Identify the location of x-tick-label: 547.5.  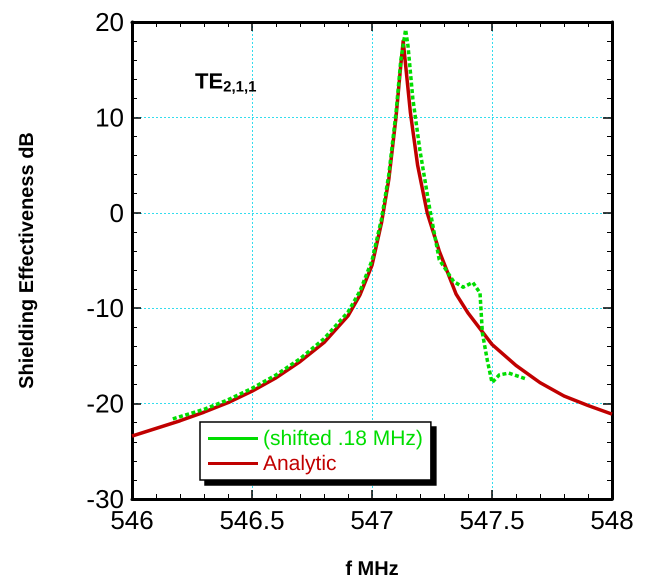
(492, 520).